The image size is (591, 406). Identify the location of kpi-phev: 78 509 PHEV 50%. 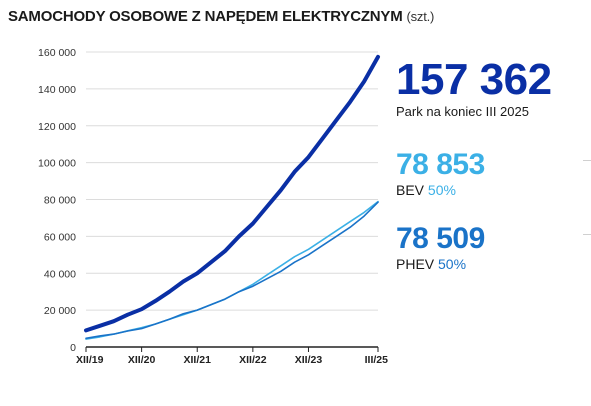
(440, 247).